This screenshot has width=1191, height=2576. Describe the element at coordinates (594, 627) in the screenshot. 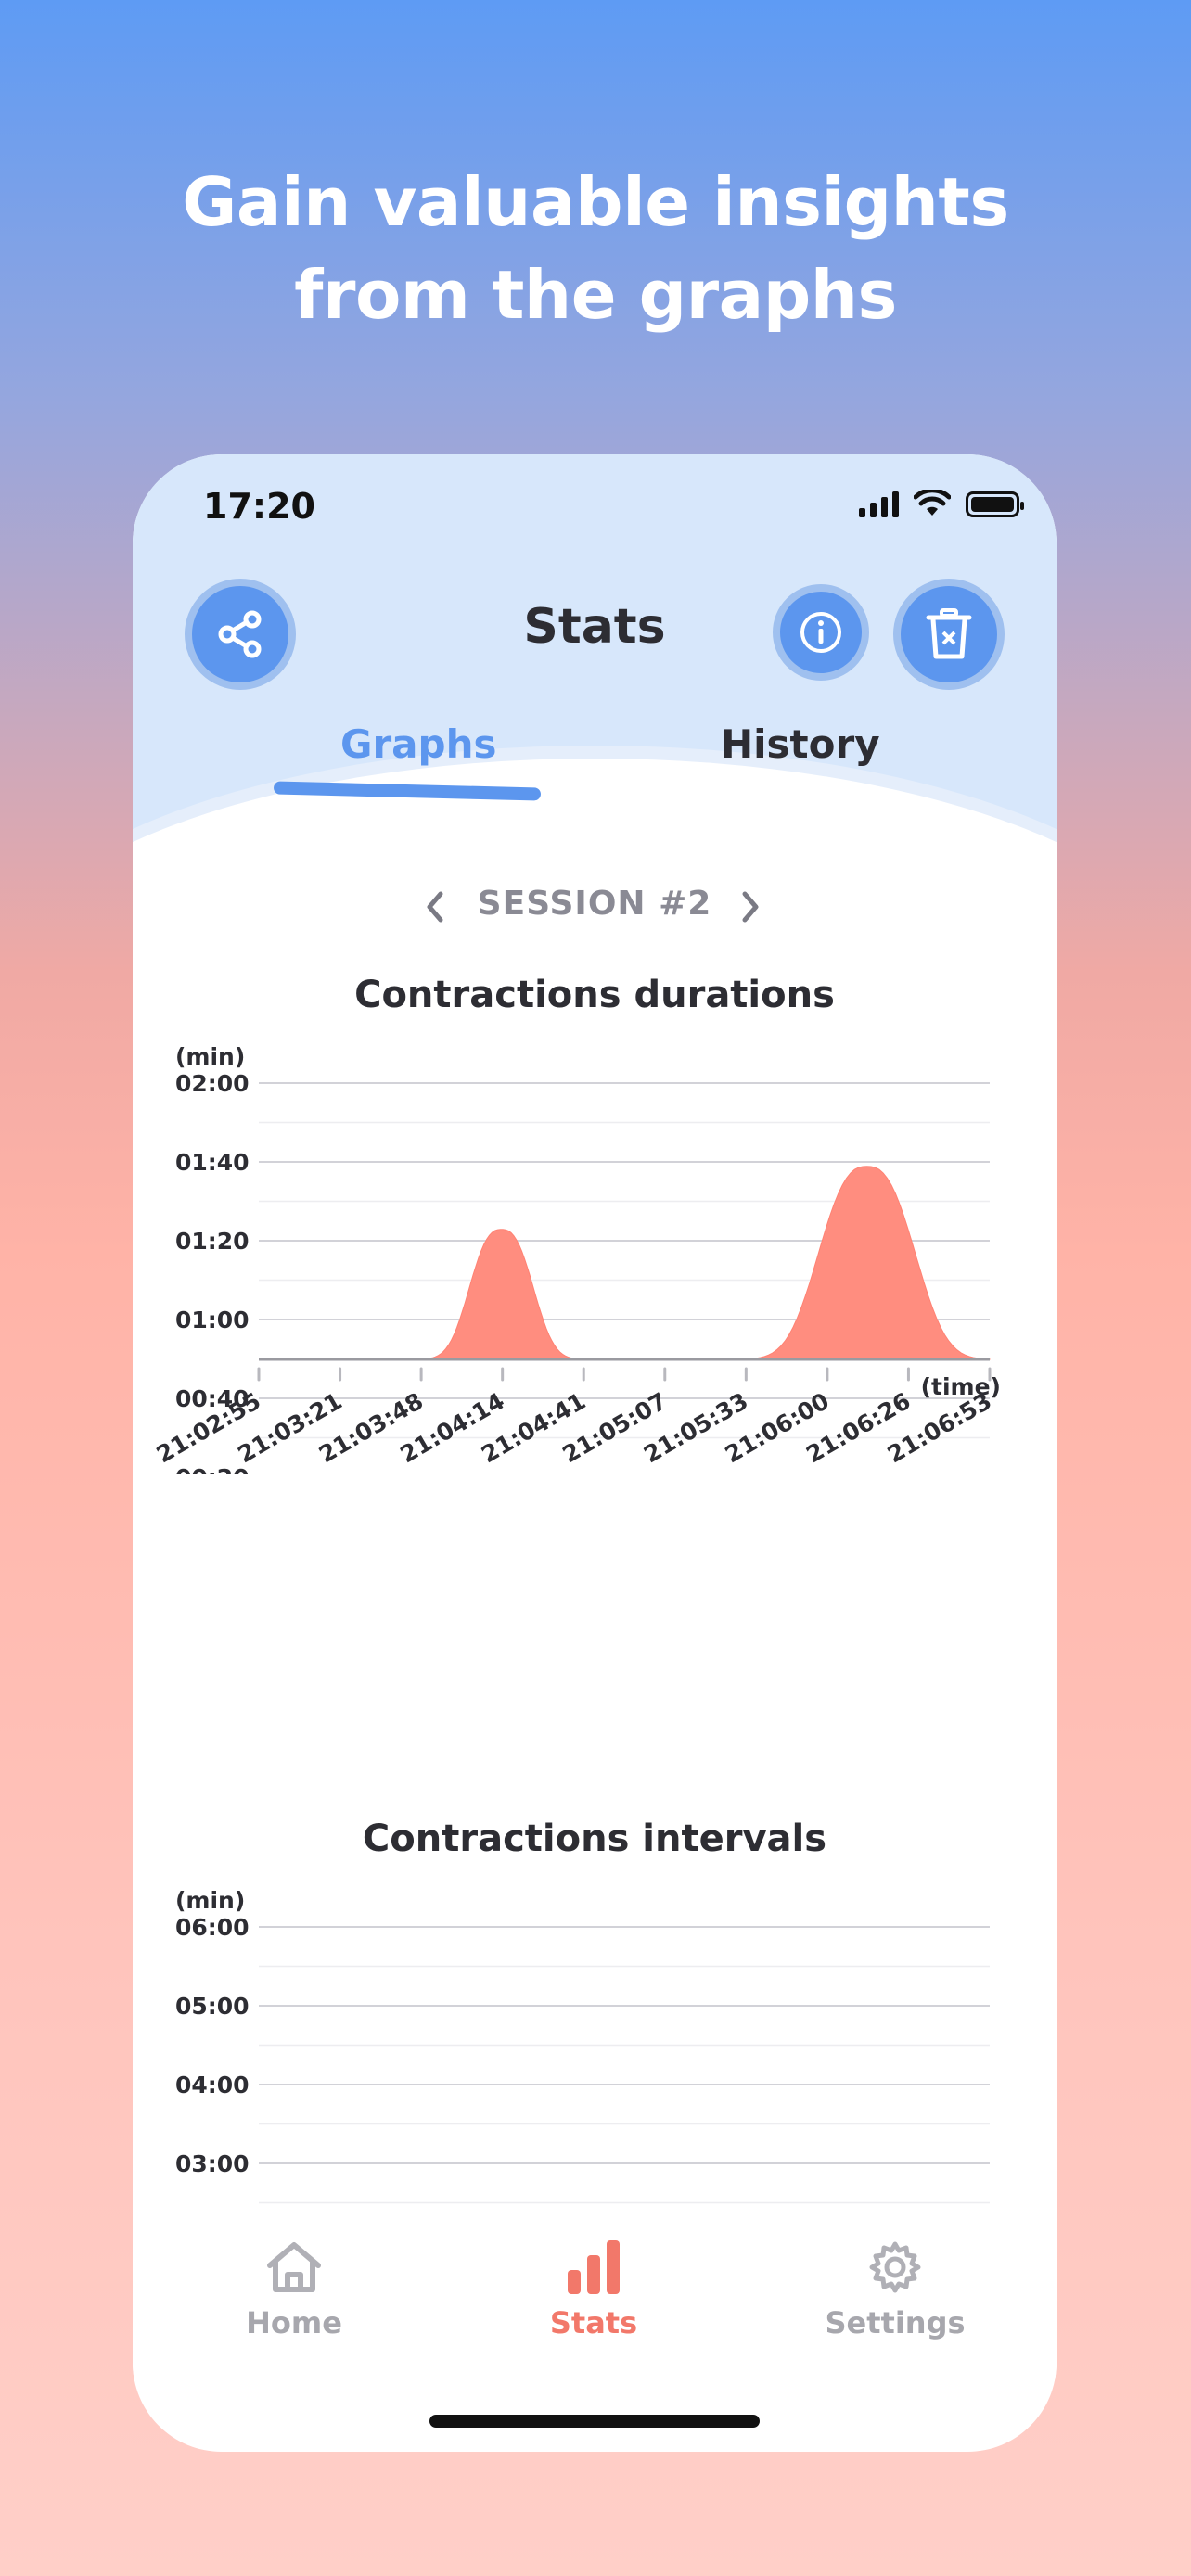

I see `page-title: Stats` at that location.